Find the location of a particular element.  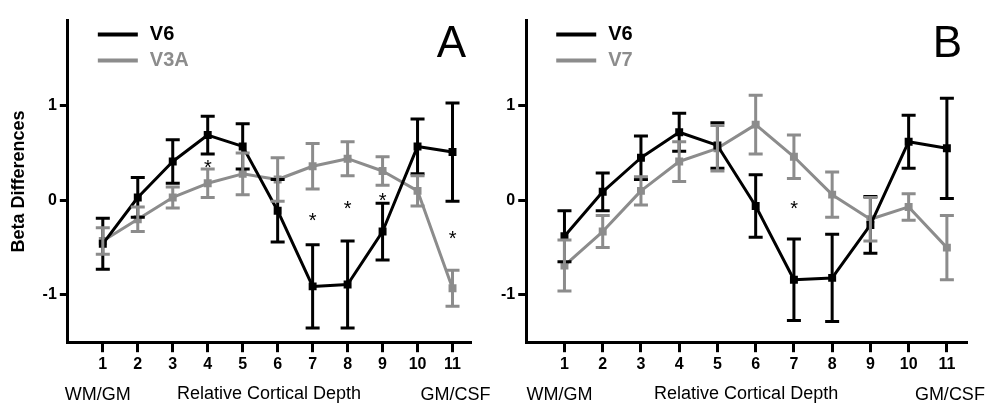

legend-label: V3A is located at coordinates (169, 59).